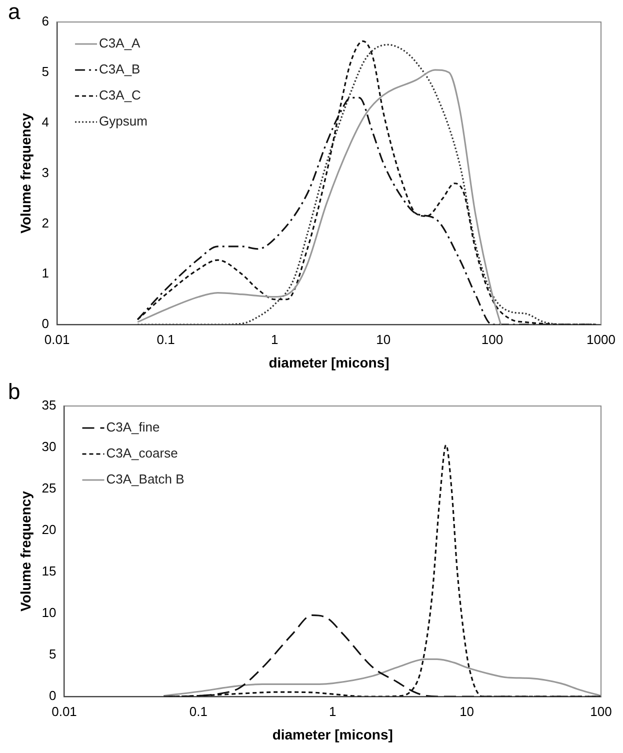 This screenshot has width=623, height=753. Describe the element at coordinates (14, 12) in the screenshot. I see `text: a` at that location.